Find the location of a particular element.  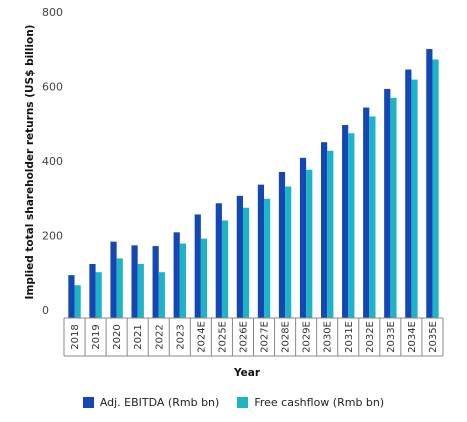

x-tick-label: 2023 is located at coordinates (180, 336).